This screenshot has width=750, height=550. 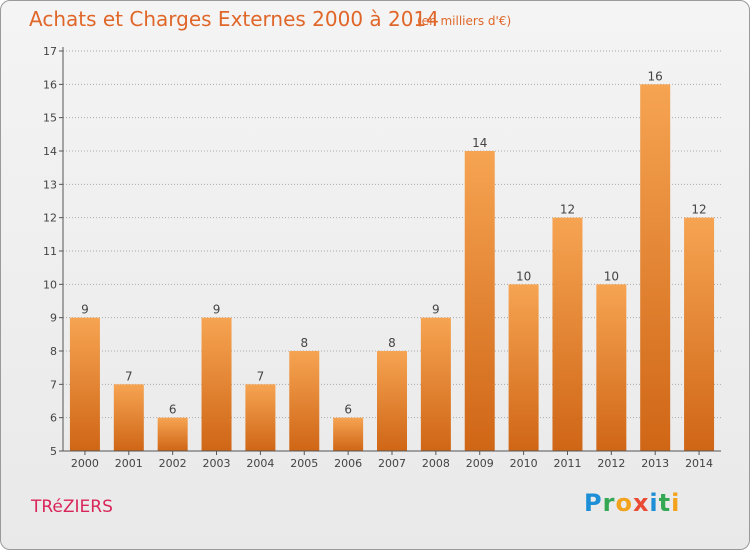 What do you see at coordinates (53, 418) in the screenshot?
I see `y-tick-label: 6` at bounding box center [53, 418].